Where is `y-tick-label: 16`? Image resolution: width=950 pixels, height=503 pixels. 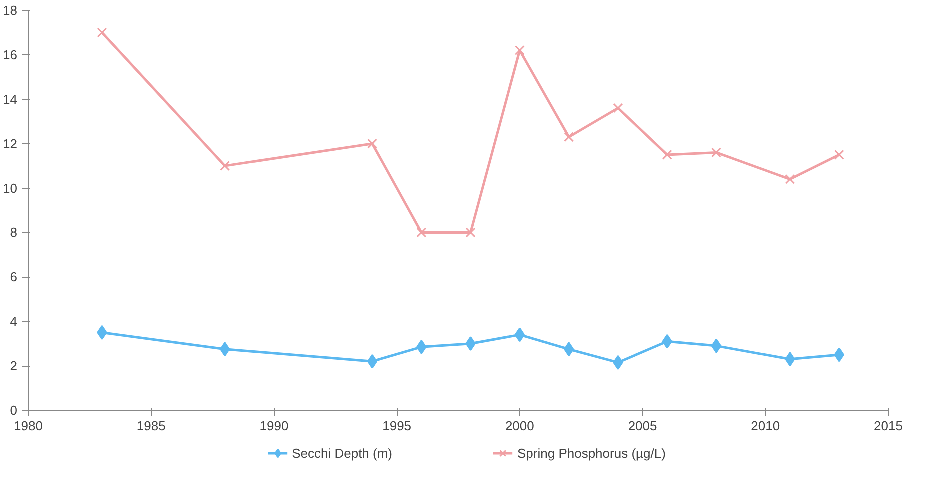
y-tick-label: 16 is located at coordinates (10, 54).